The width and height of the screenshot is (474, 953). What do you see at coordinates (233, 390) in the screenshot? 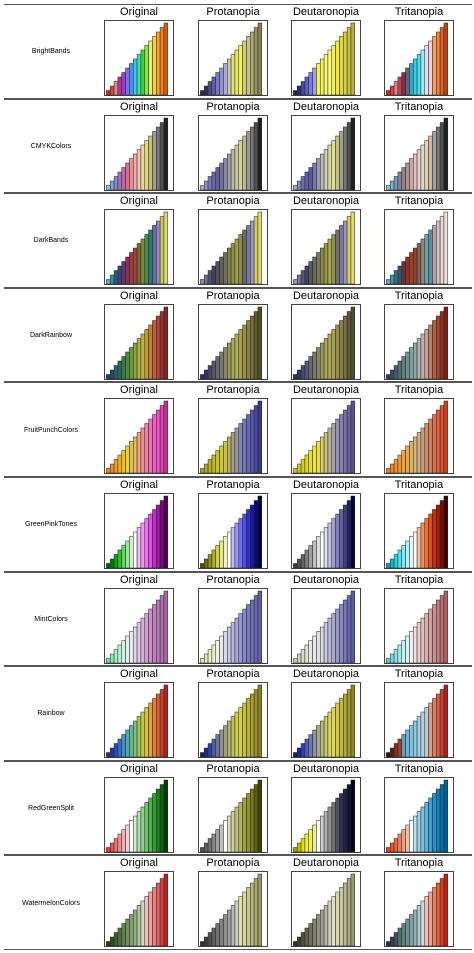
I see `panel-title: Protanopia` at bounding box center [233, 390].